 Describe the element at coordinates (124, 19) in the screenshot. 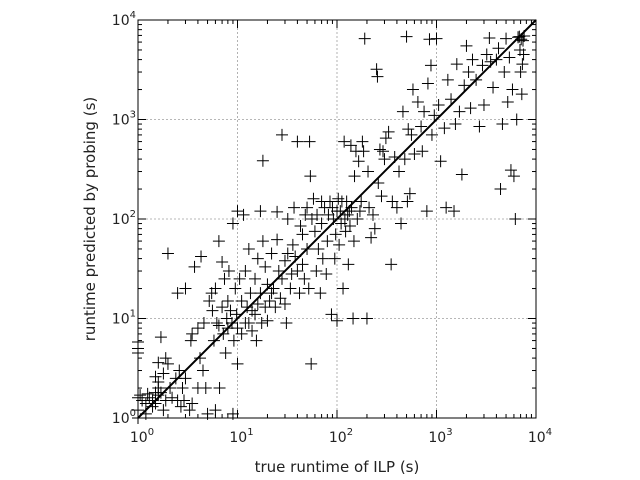

I see `y-tick-label: 10⁴` at that location.